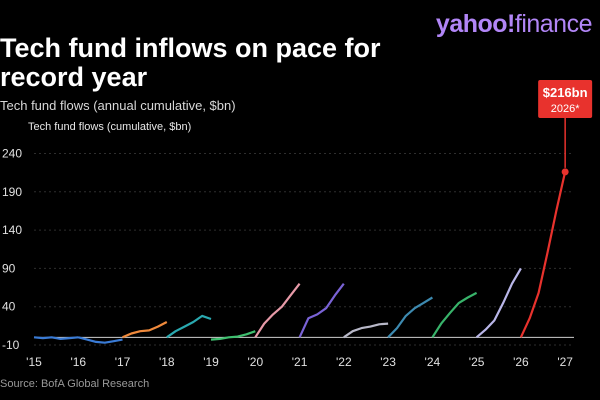  Describe the element at coordinates (300, 362) in the screenshot. I see `x-tick-label: '21` at that location.